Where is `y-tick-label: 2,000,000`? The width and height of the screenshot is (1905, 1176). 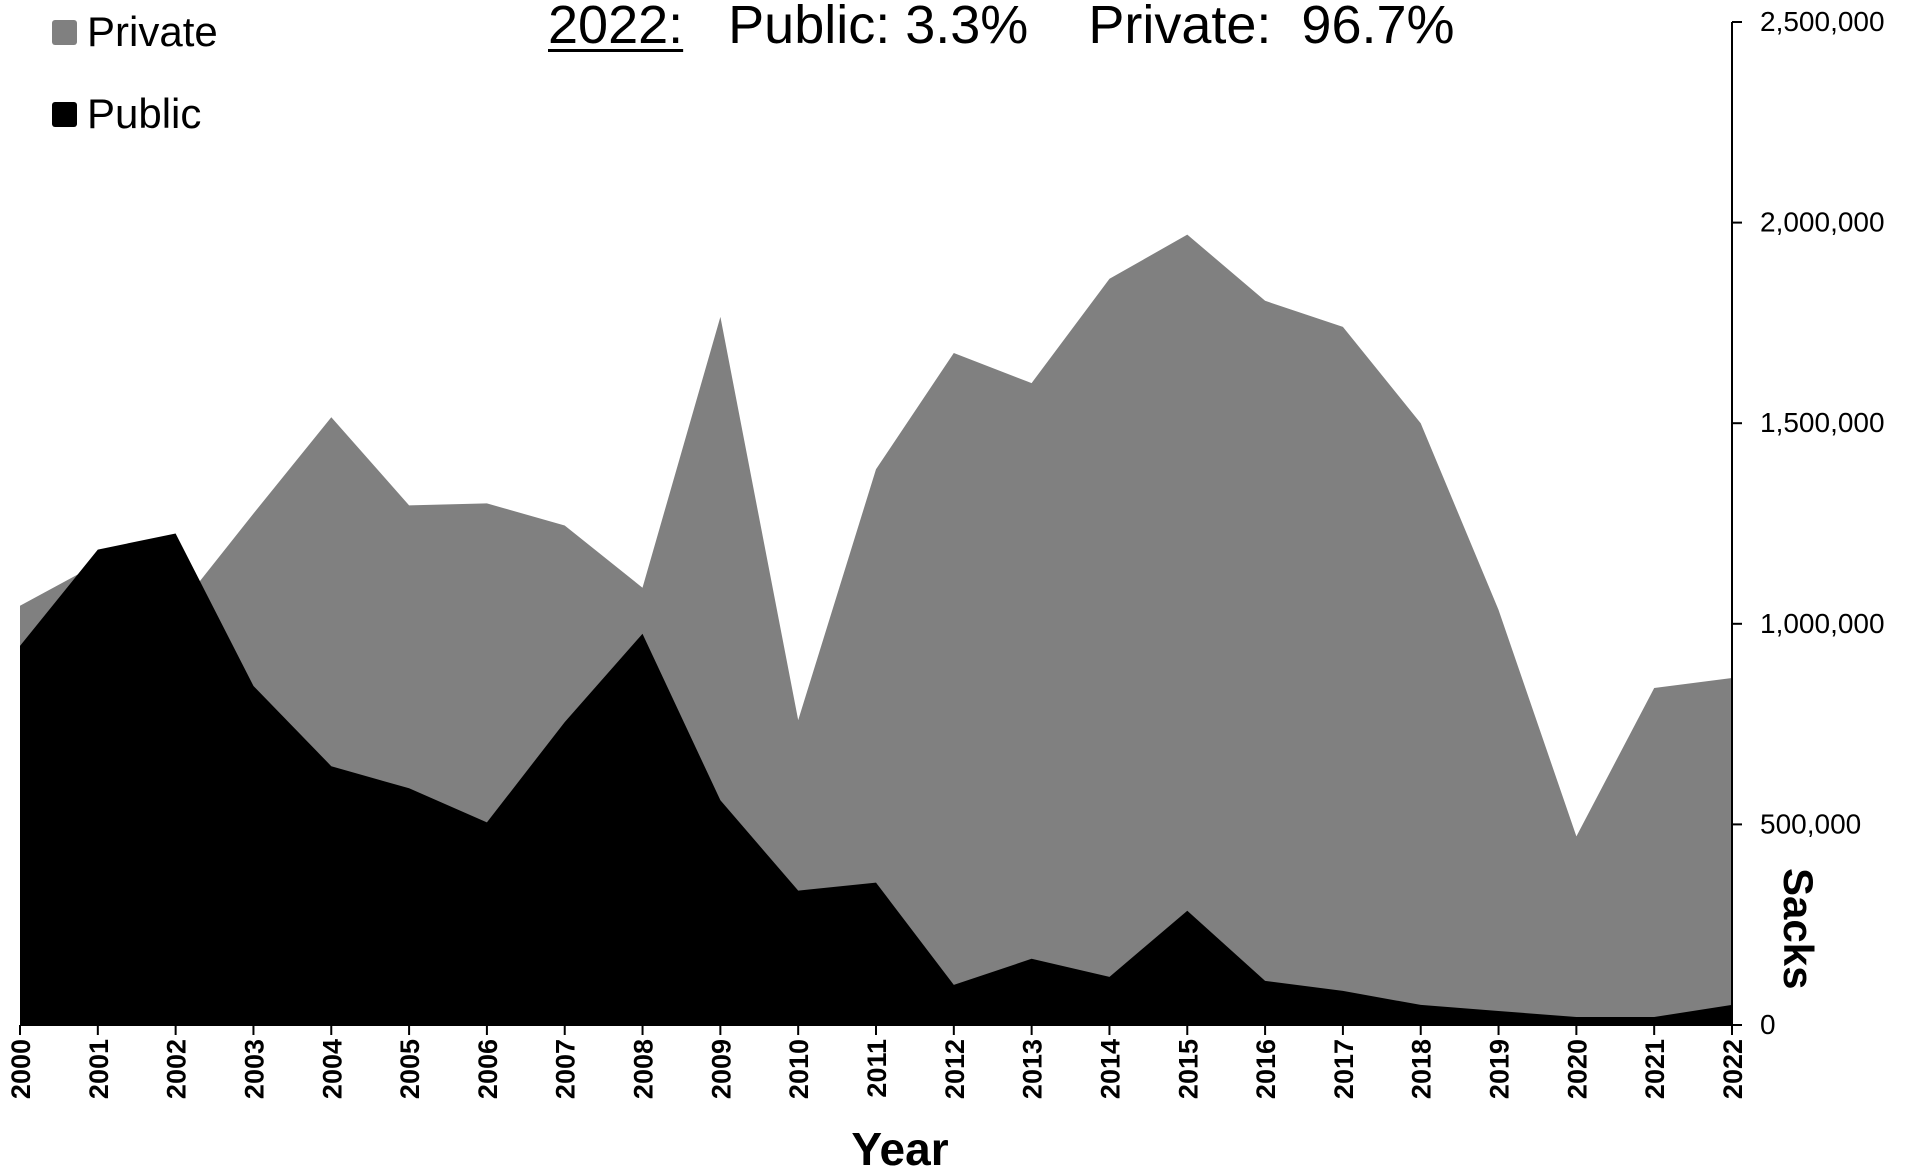 y-tick-label: 2,000,000 is located at coordinates (1822, 222).